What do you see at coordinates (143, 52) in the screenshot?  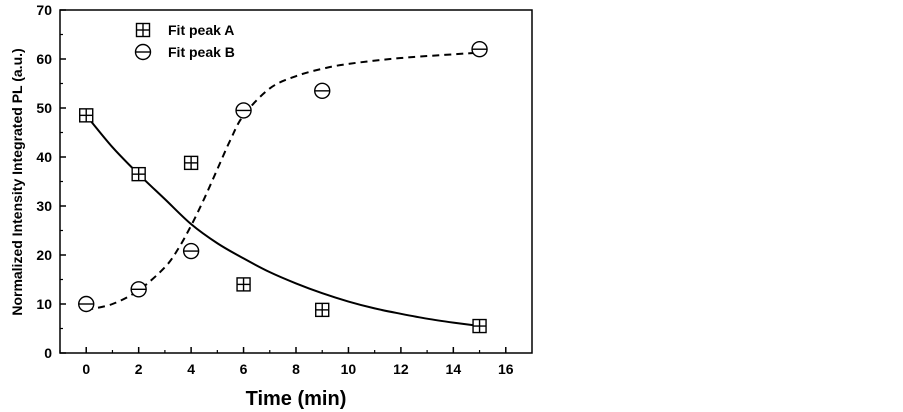 I see `legend-marker-b` at bounding box center [143, 52].